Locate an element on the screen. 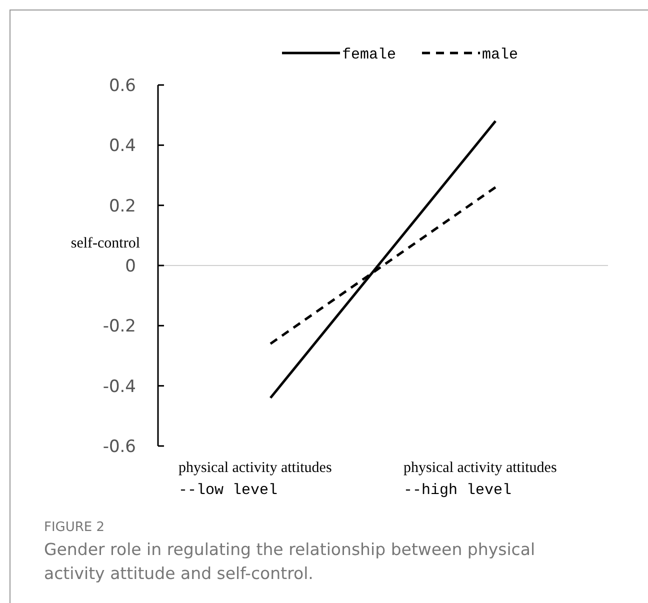 This screenshot has height=603, width=648. y-axis-title: self-control is located at coordinates (105, 243).